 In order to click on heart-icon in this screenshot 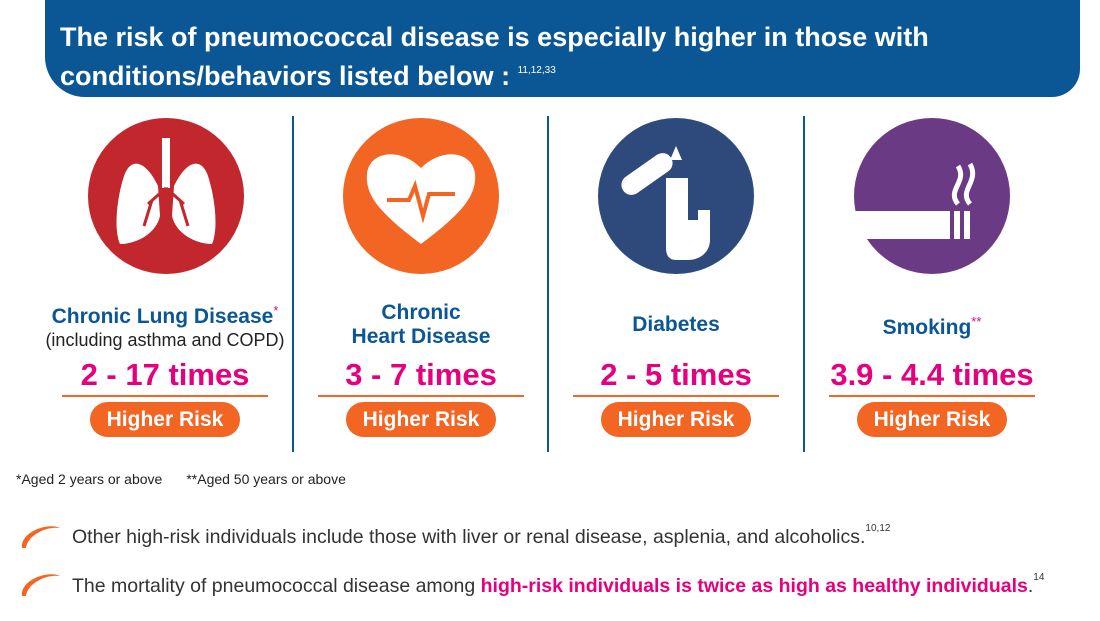, I will do `click(421, 196)`.